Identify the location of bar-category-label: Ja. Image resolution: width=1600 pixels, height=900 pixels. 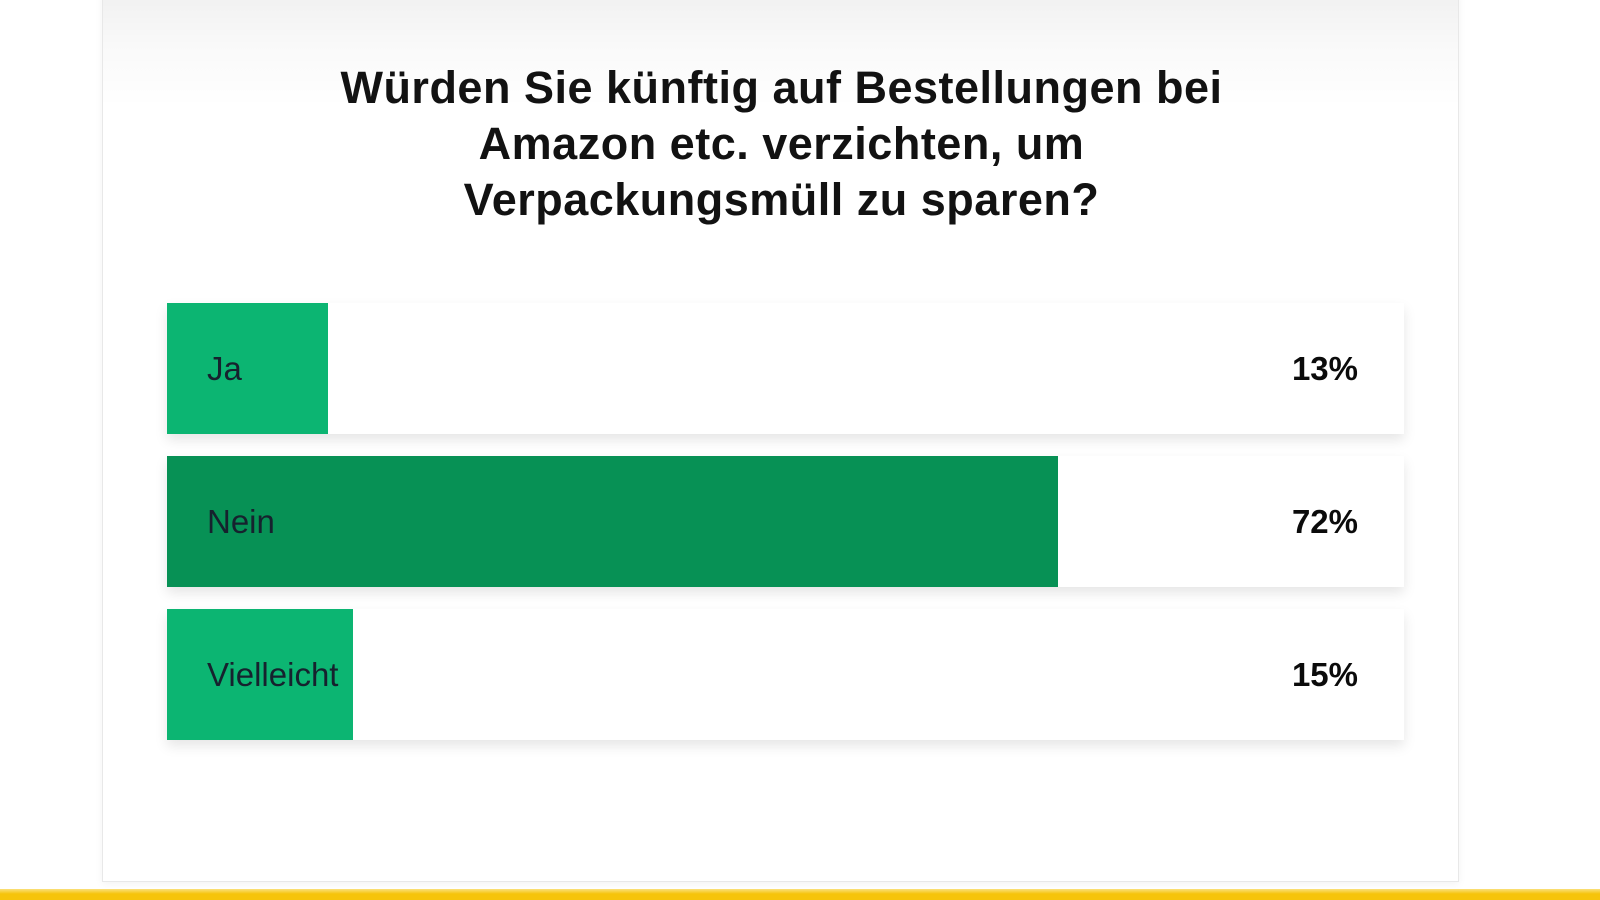
(224, 368).